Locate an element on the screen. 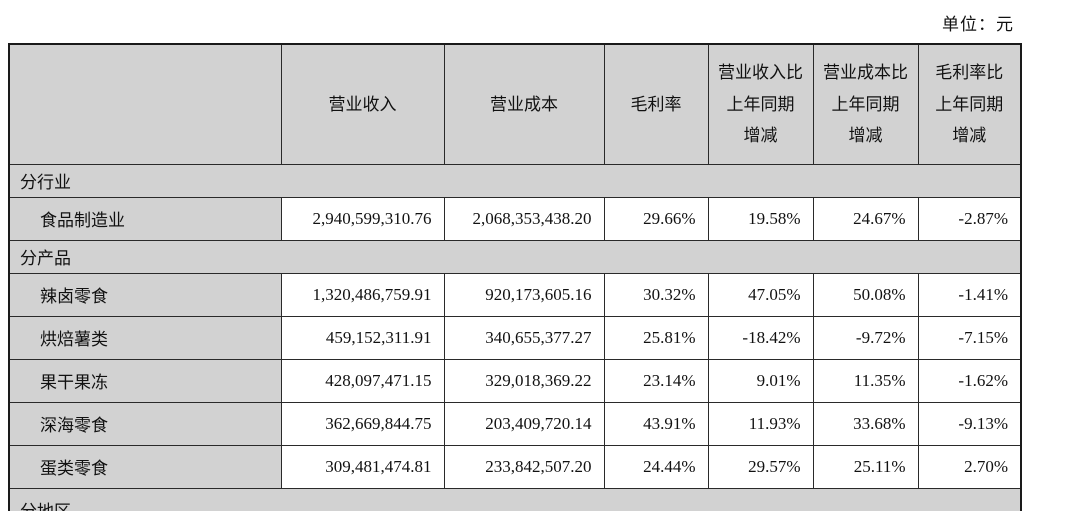 This screenshot has width=1080, height=511. section-row-by-industry: 分行业 is located at coordinates (515, 180).